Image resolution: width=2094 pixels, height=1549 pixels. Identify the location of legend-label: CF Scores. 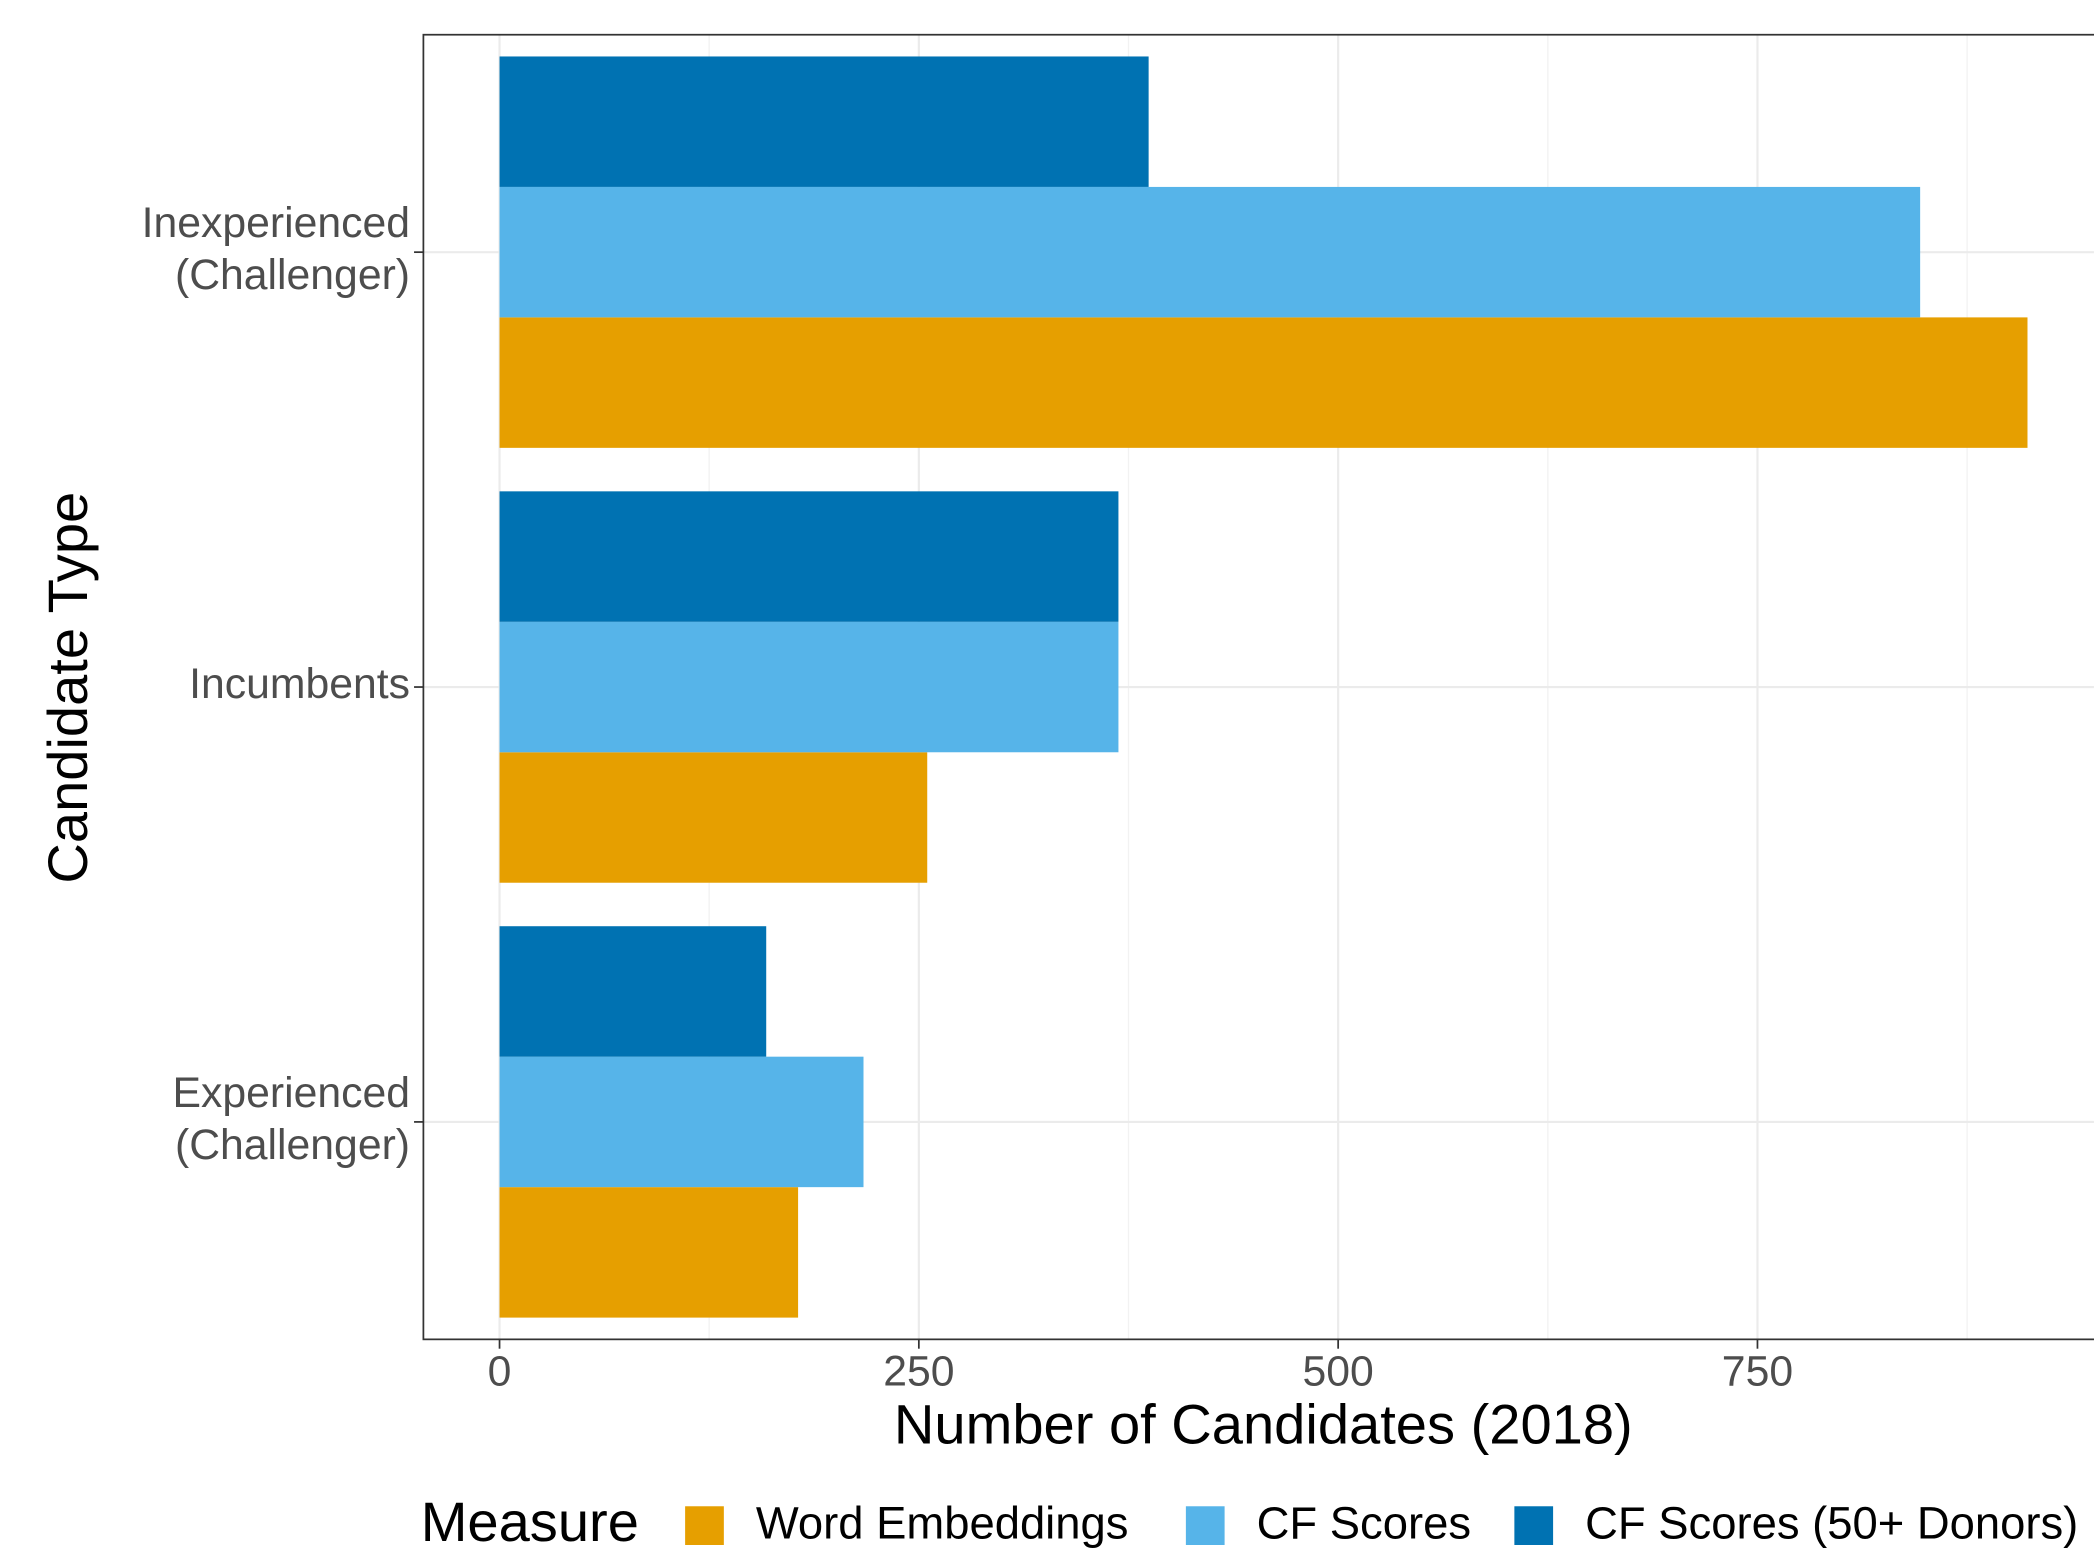
(1364, 1522).